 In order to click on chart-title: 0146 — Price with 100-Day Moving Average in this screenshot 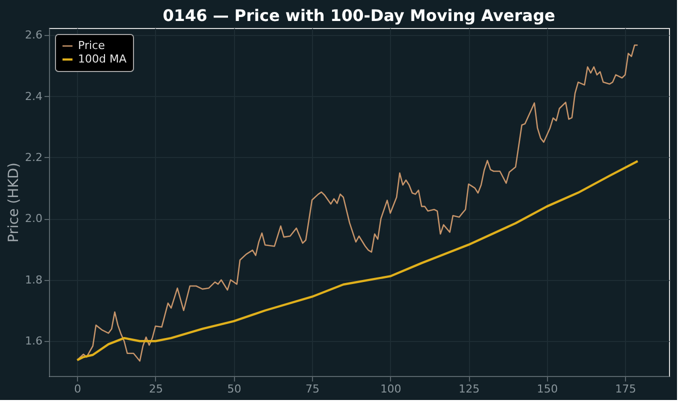, I will do `click(359, 15)`.